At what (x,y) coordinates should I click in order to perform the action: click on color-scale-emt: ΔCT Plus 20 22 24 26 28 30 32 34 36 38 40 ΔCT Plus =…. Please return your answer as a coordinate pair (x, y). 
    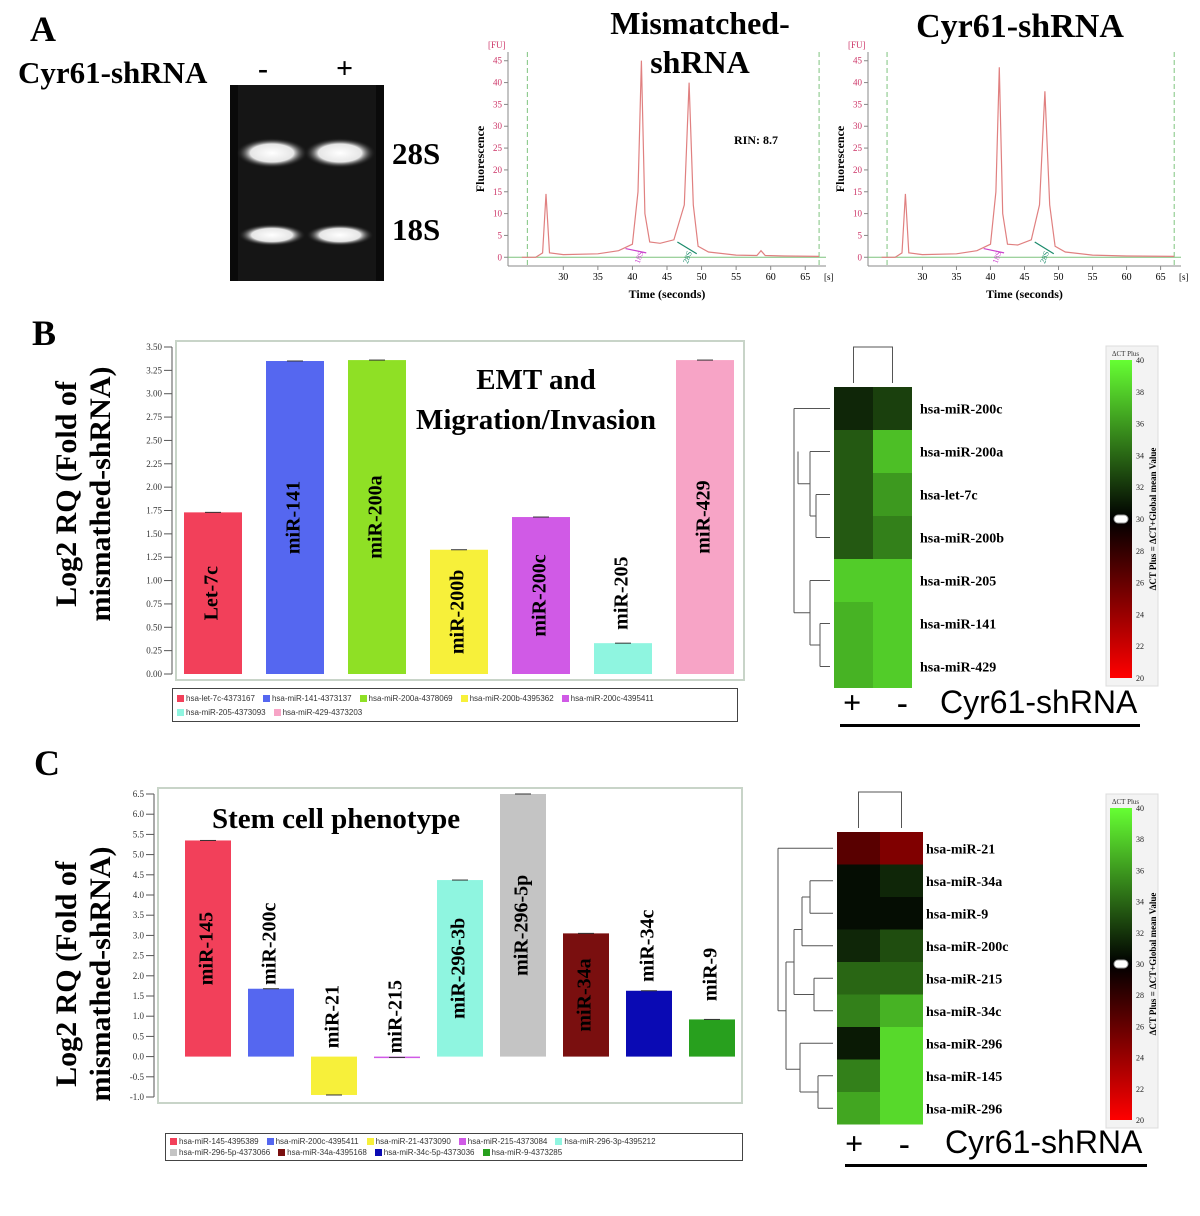
    Looking at the image, I should click on (1132, 516).